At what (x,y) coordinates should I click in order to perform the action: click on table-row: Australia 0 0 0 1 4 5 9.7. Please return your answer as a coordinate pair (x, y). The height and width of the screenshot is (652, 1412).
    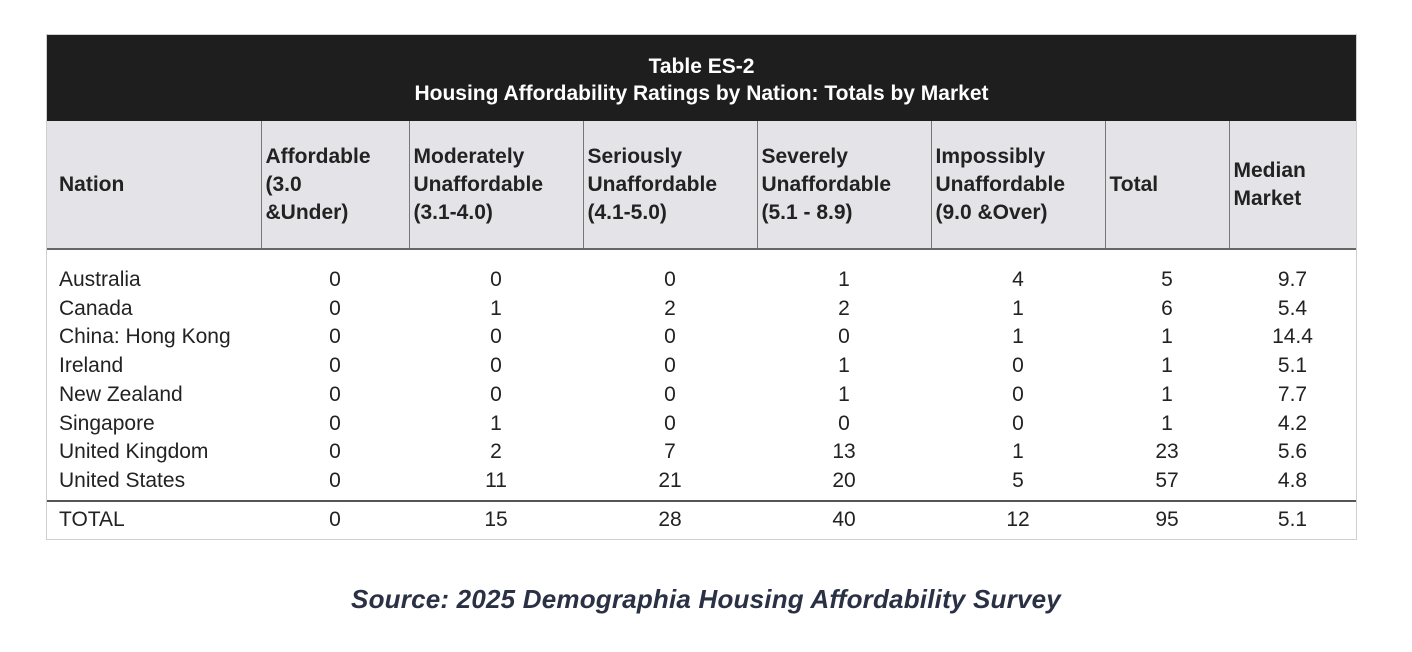
    Looking at the image, I should click on (701, 272).